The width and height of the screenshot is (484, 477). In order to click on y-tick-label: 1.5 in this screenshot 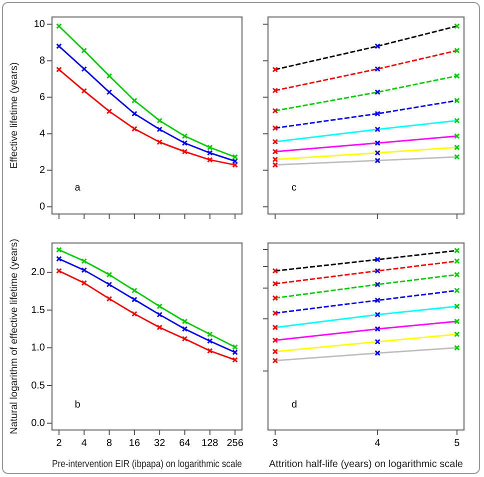, I will do `click(38, 310)`.